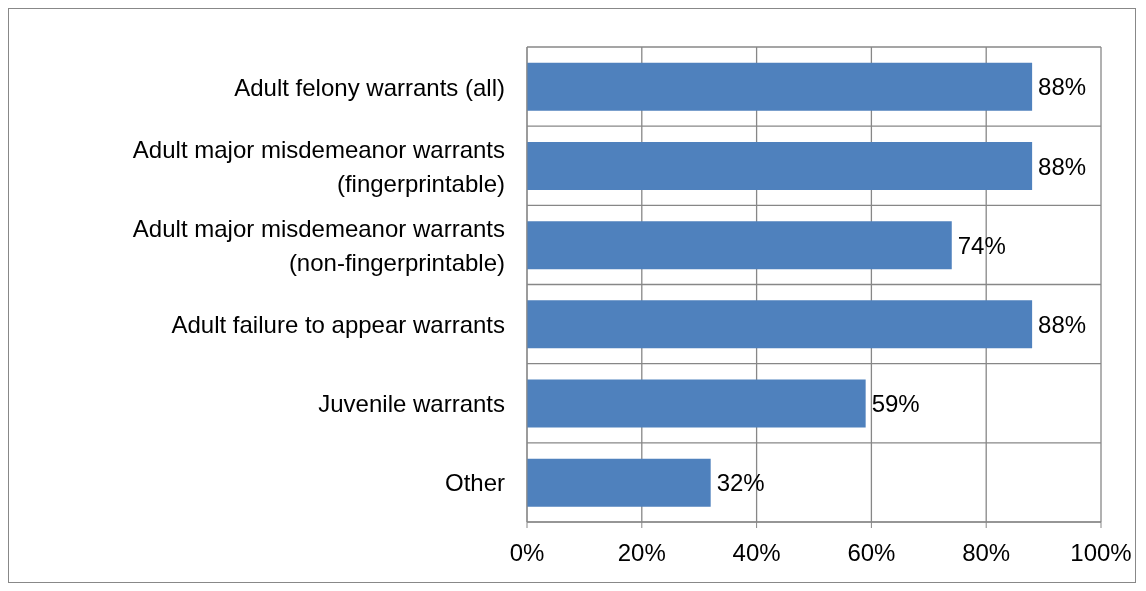 This screenshot has width=1146, height=591. I want to click on data-label: 74%, so click(981, 245).